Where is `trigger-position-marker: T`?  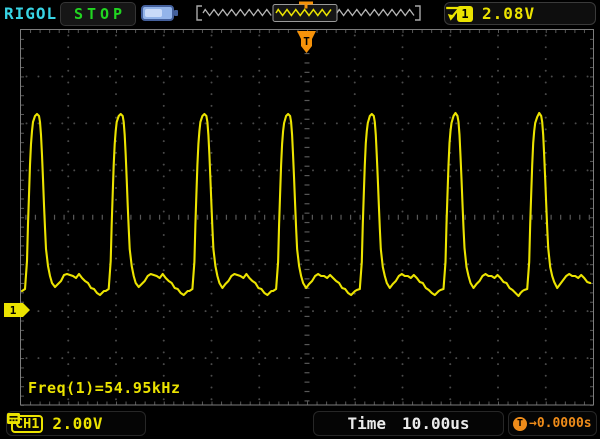 trigger-position-marker: T is located at coordinates (306, 42).